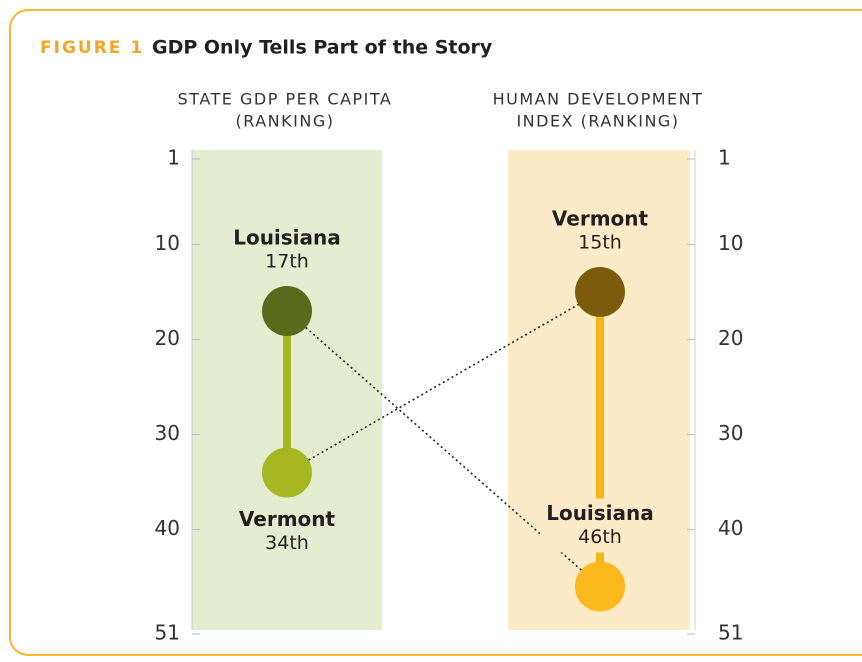 The width and height of the screenshot is (862, 662). Describe the element at coordinates (597, 121) in the screenshot. I see `category-label: INDEX (RANKING)` at that location.